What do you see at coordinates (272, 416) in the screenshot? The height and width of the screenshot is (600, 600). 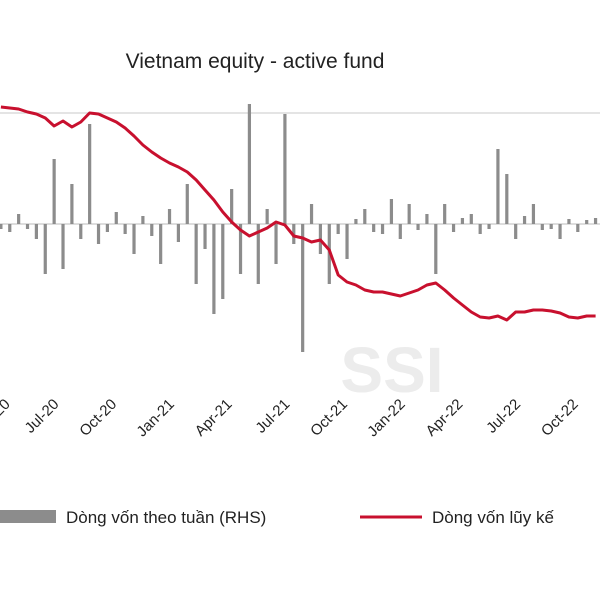 I see `x-tick-label: Jul-21` at bounding box center [272, 416].